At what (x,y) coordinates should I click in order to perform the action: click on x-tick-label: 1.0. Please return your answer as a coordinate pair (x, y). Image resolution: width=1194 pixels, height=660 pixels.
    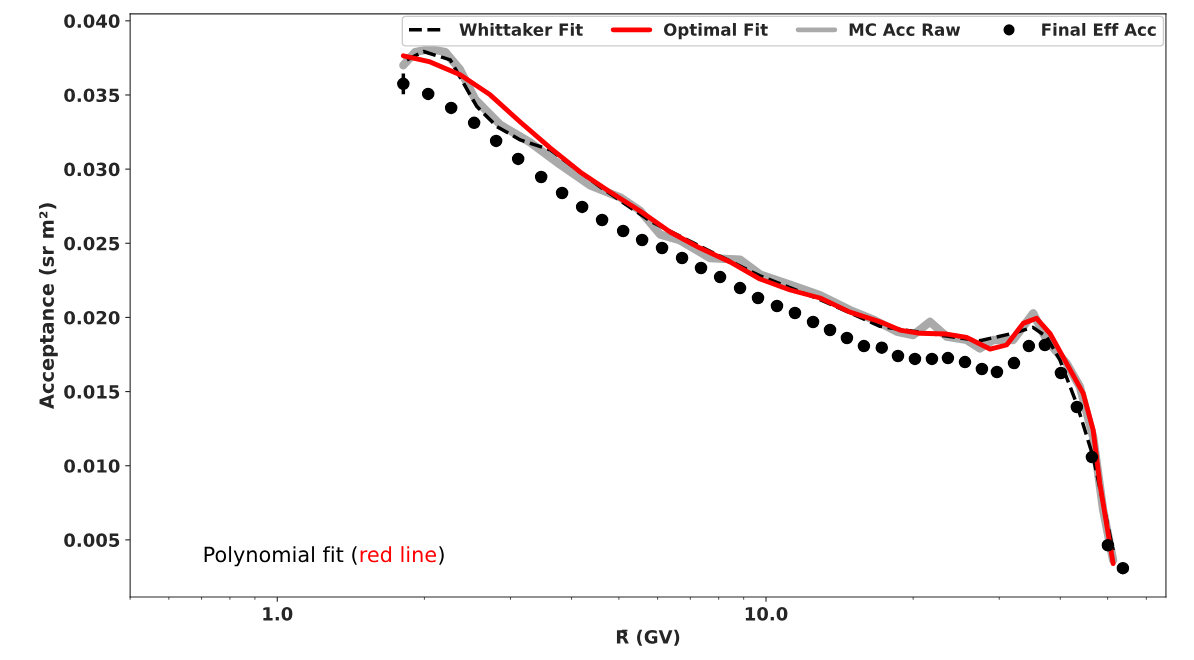
    Looking at the image, I should click on (278, 614).